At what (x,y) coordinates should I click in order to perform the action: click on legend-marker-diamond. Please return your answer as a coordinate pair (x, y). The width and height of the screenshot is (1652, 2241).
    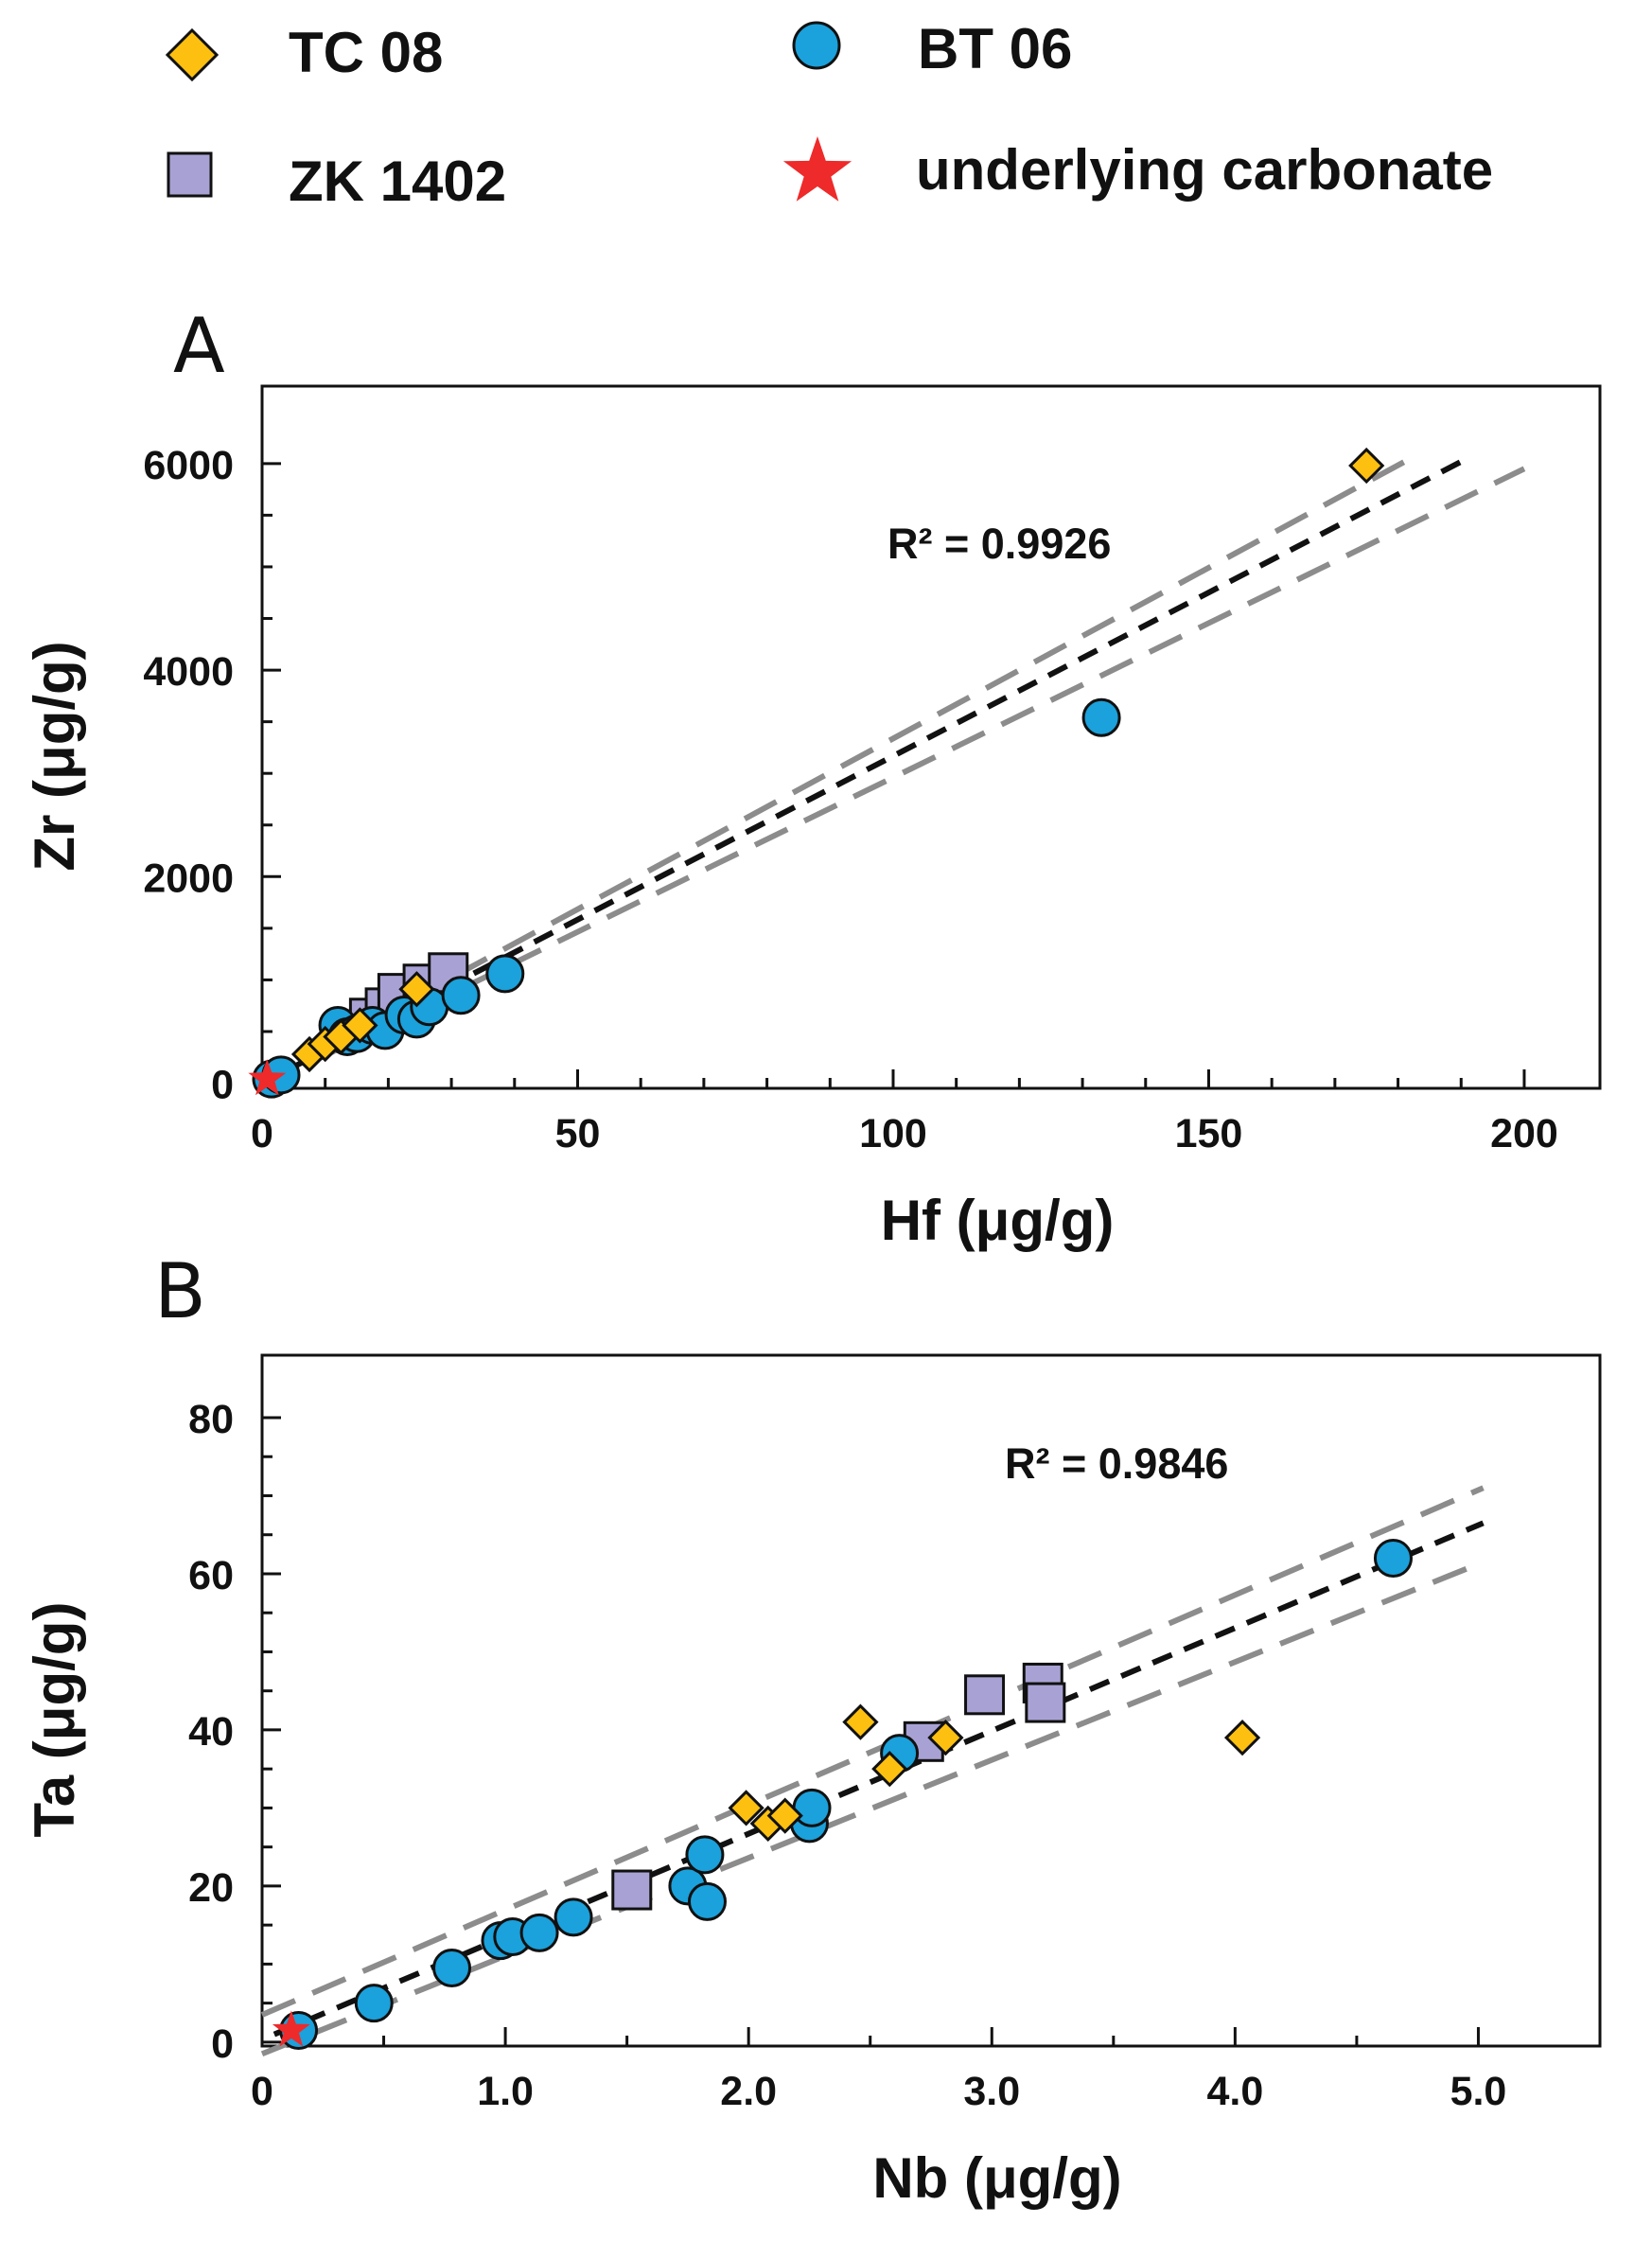
    Looking at the image, I should click on (192, 54).